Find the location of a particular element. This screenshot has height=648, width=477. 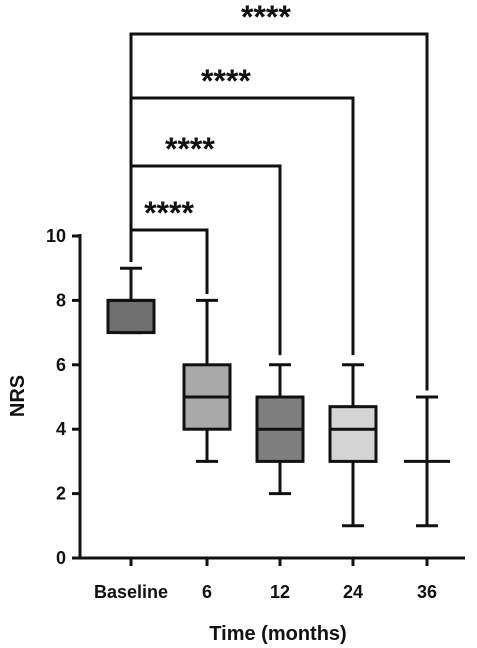

x-axis-title: Time (months) is located at coordinates (277, 634).